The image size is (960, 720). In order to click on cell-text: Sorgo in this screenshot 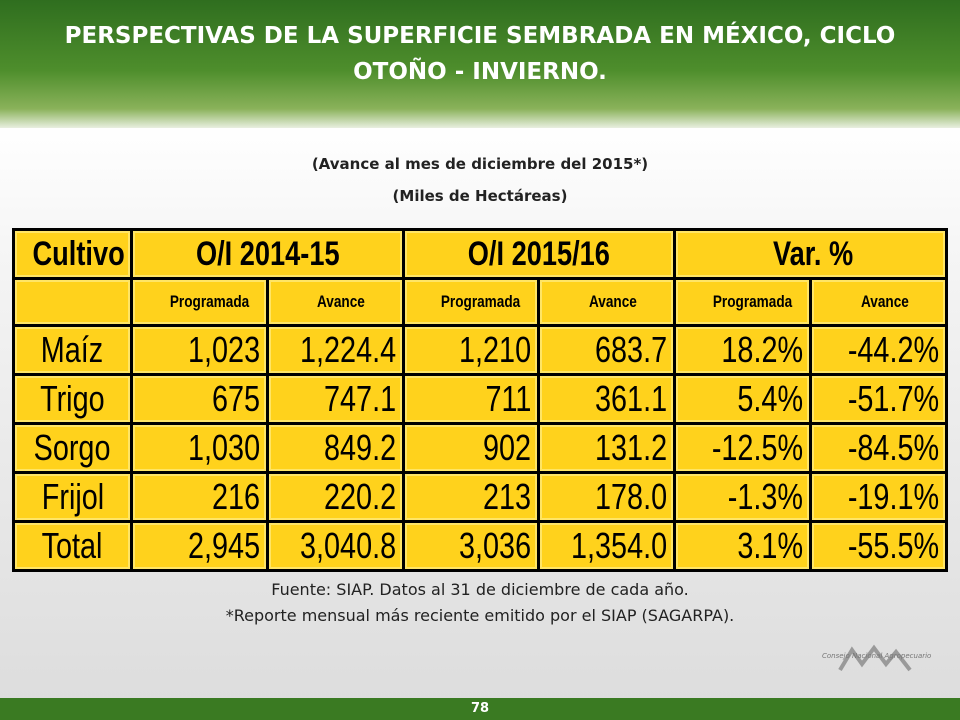, I will do `click(72, 447)`.